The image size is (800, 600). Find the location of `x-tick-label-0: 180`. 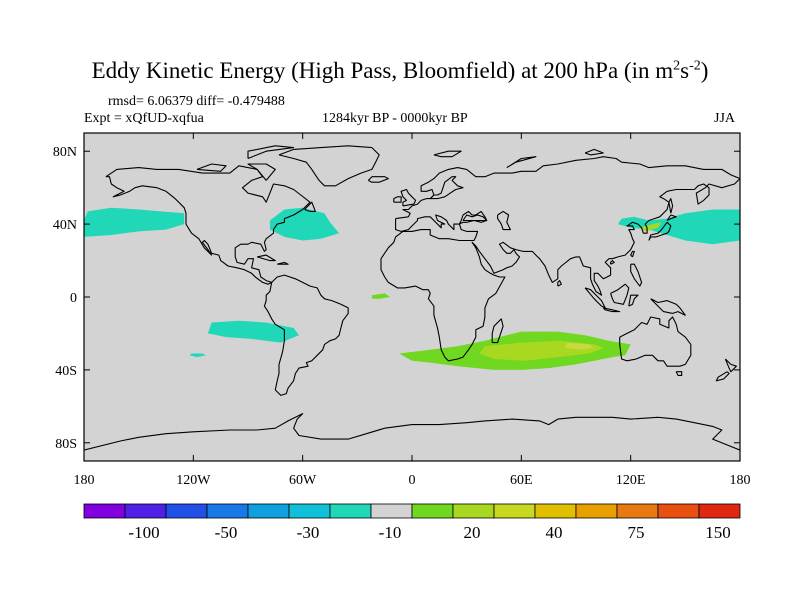

x-tick-label-0: 180 is located at coordinates (84, 480).